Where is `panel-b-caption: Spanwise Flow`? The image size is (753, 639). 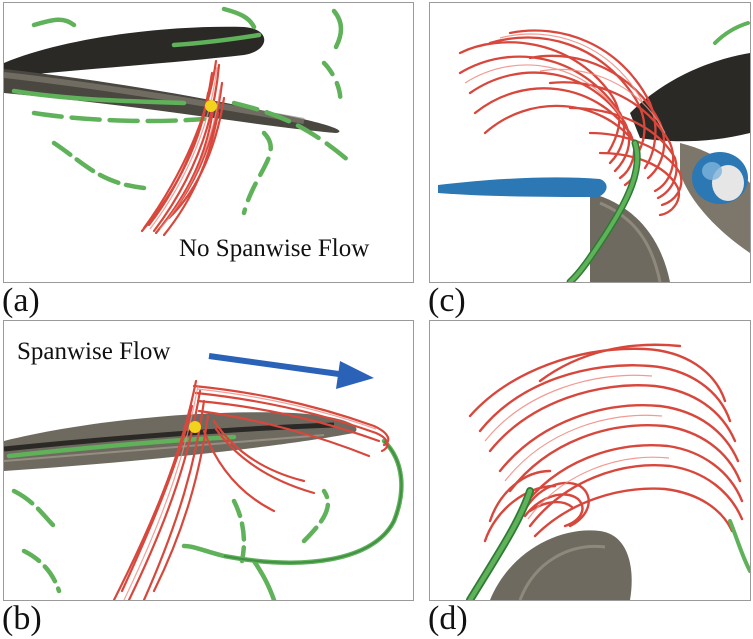
panel-b-caption: Spanwise Flow is located at coordinates (94, 351).